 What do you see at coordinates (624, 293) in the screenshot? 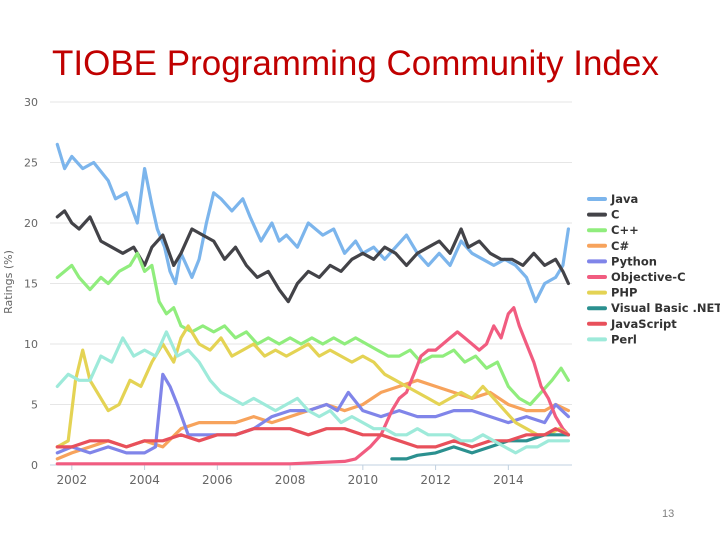
I see `legend-label: PHP` at bounding box center [624, 293].